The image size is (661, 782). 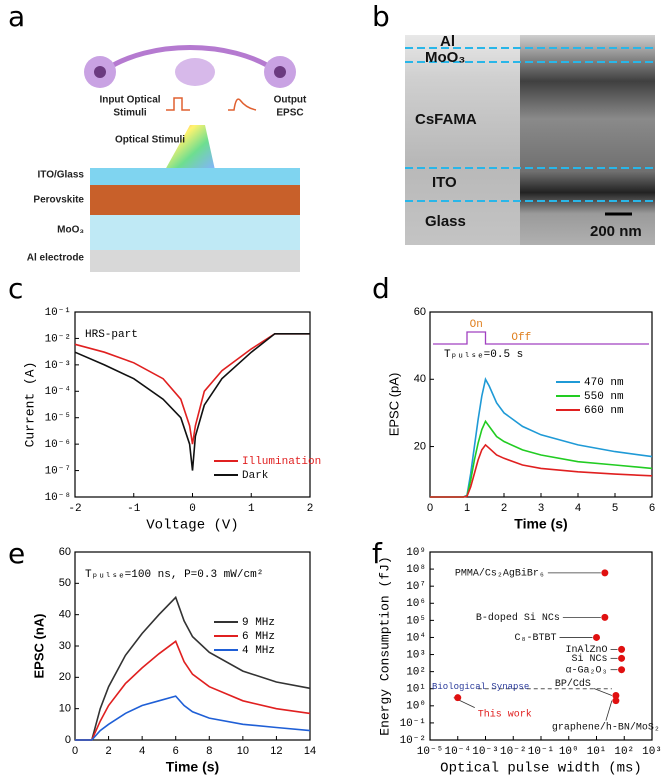 What do you see at coordinates (416, 638) in the screenshot?
I see `y-tick-label: 10⁴` at bounding box center [416, 638].